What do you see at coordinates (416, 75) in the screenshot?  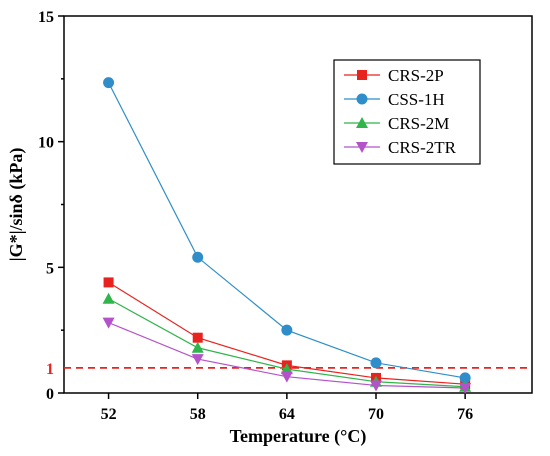 I see `legend-label: CRS-2P` at bounding box center [416, 75].